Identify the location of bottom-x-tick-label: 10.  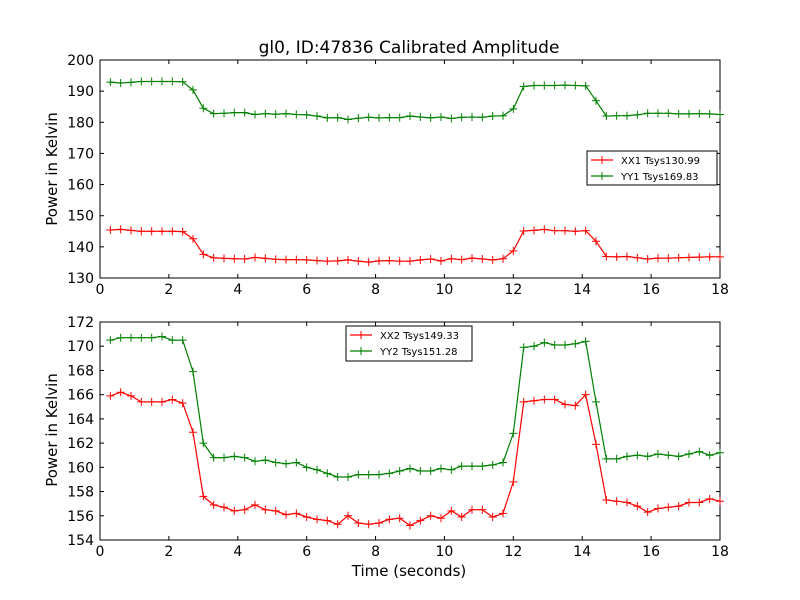
(445, 552).